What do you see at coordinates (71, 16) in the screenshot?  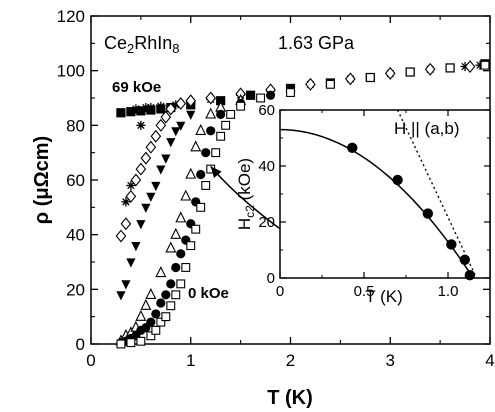 I see `main-y-tick-label: 120` at bounding box center [71, 16].